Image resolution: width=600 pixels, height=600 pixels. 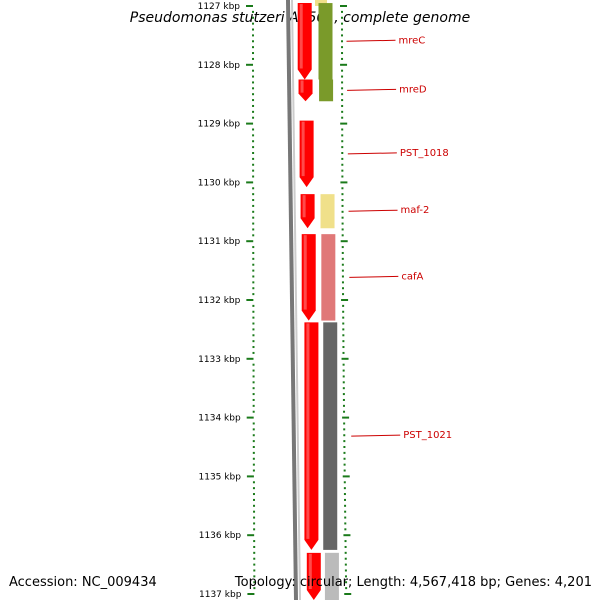 What do you see at coordinates (412, 276) in the screenshot?
I see `gene-label: cafA` at bounding box center [412, 276].